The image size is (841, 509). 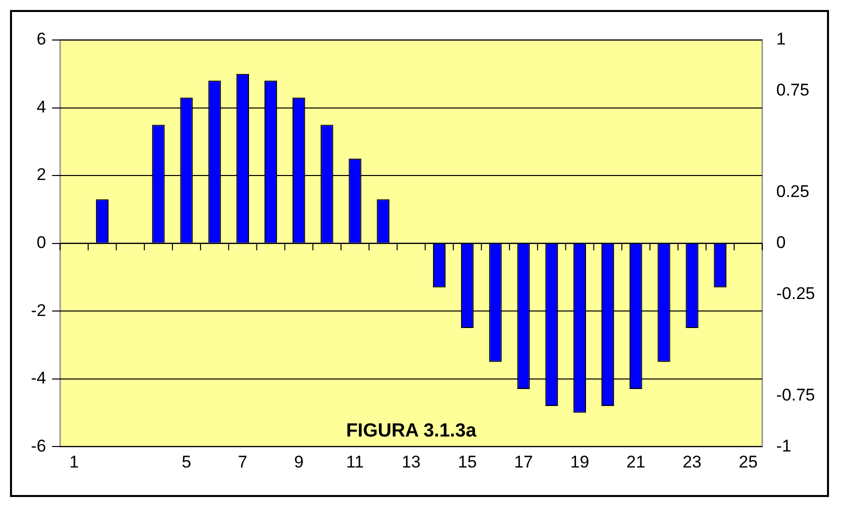 I want to click on x-tick-label: 23, so click(x=692, y=462).